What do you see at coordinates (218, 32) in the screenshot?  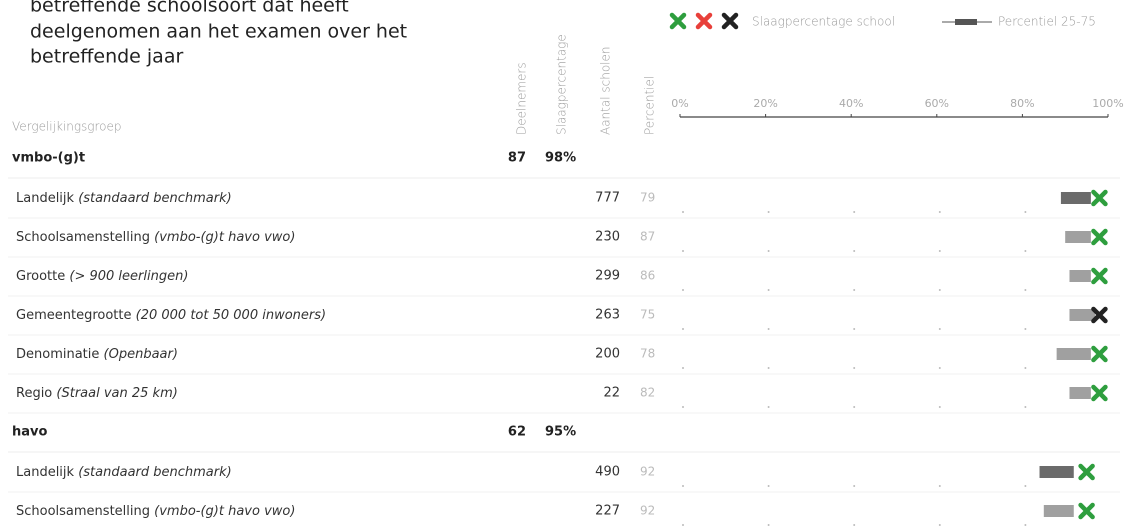 I see `intro-line: deelgenomen aan het examen over het` at bounding box center [218, 32].